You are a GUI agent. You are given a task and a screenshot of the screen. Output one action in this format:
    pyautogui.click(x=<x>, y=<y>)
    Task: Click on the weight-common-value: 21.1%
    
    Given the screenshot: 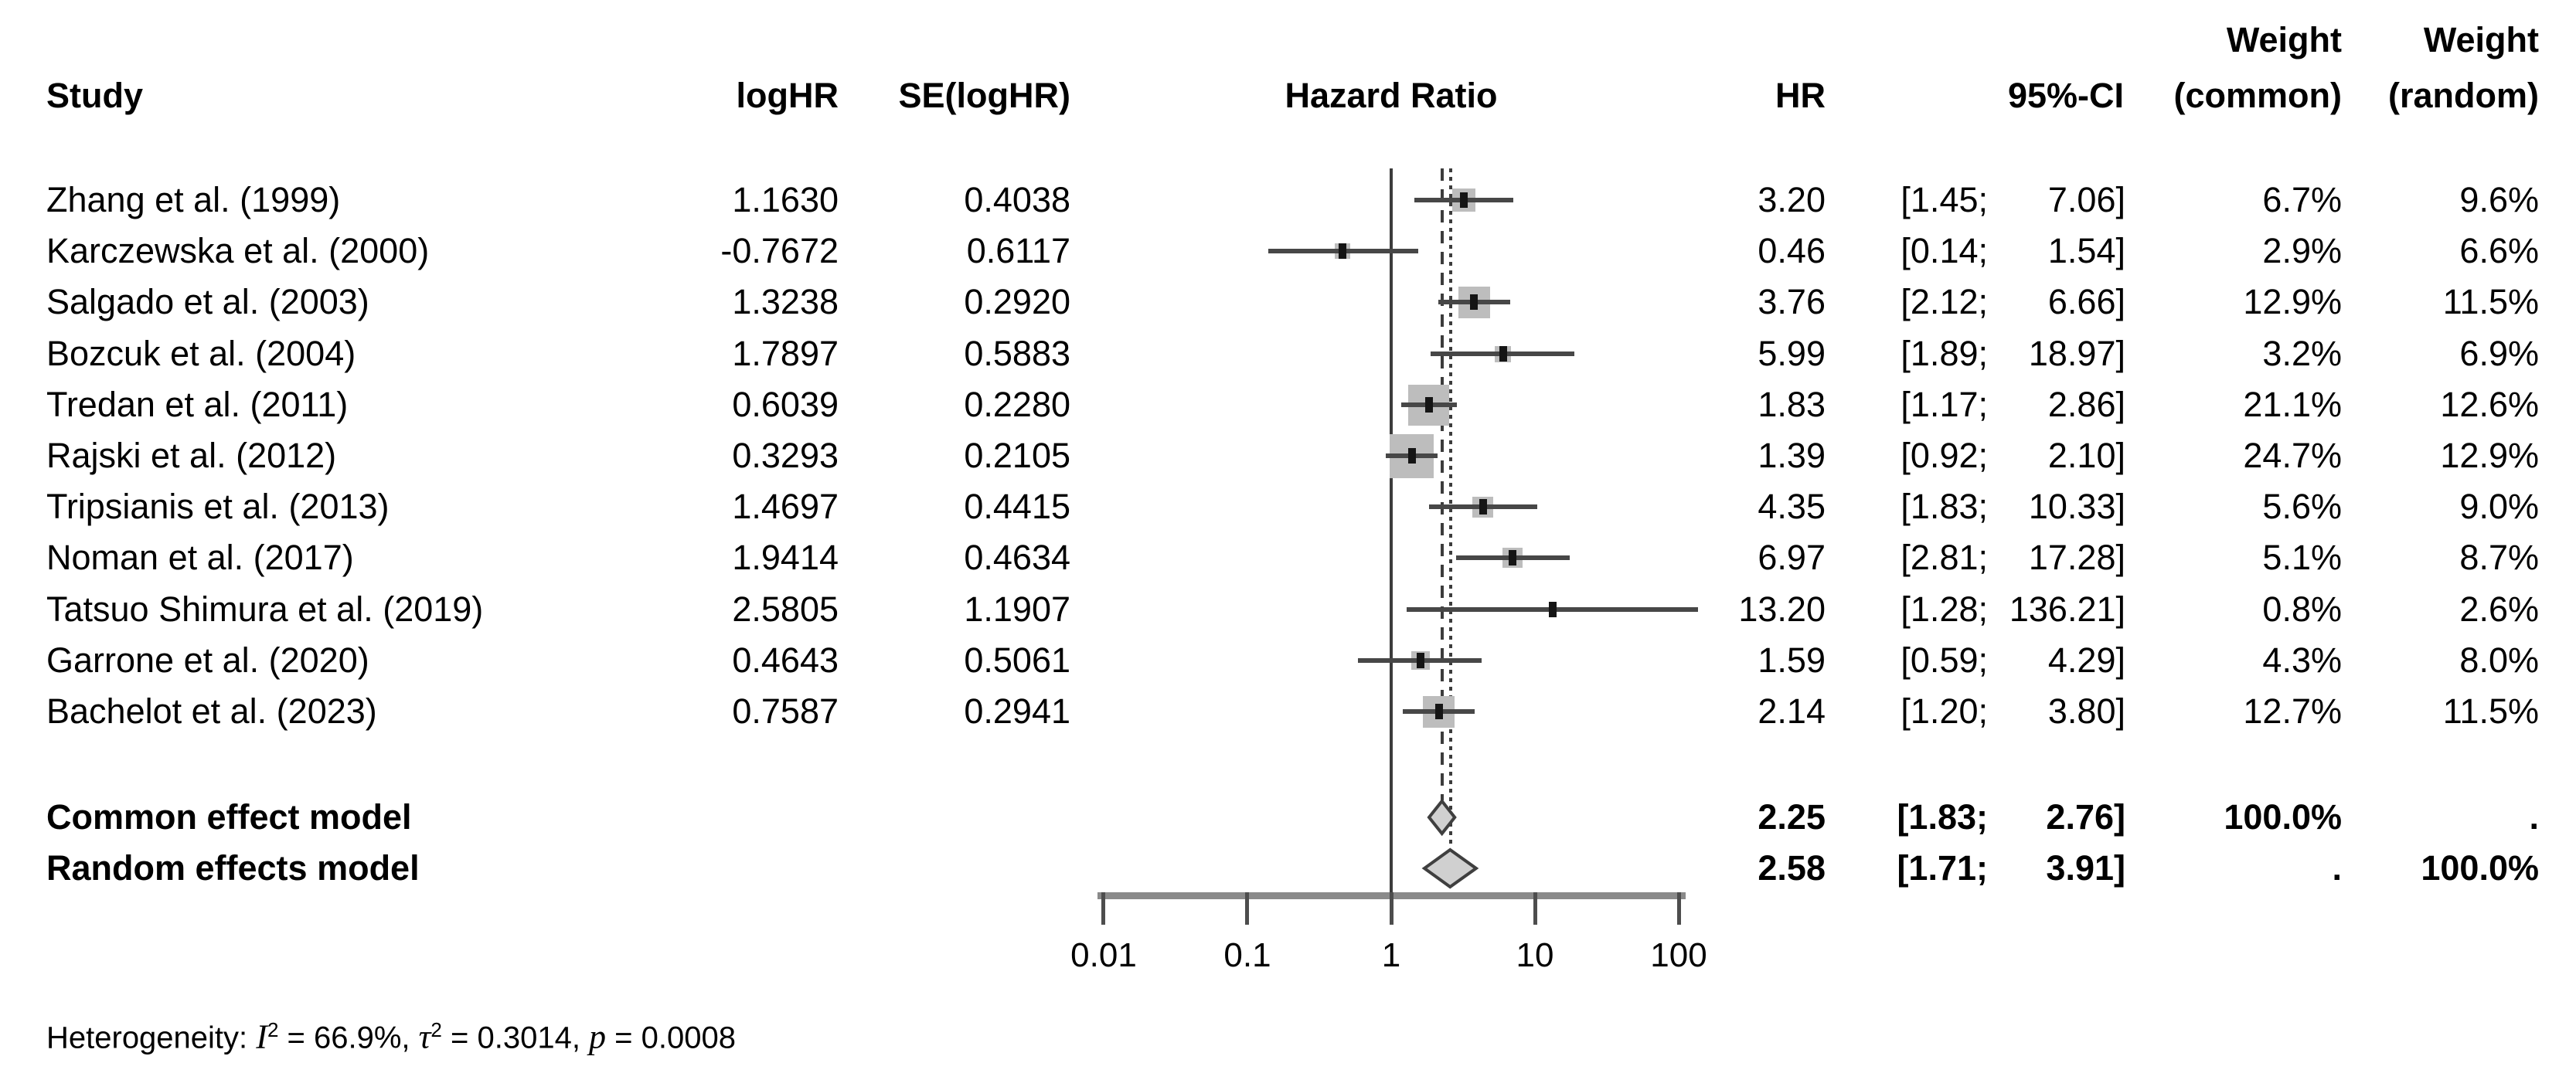 What is the action you would take?
    pyautogui.click(x=2292, y=404)
    